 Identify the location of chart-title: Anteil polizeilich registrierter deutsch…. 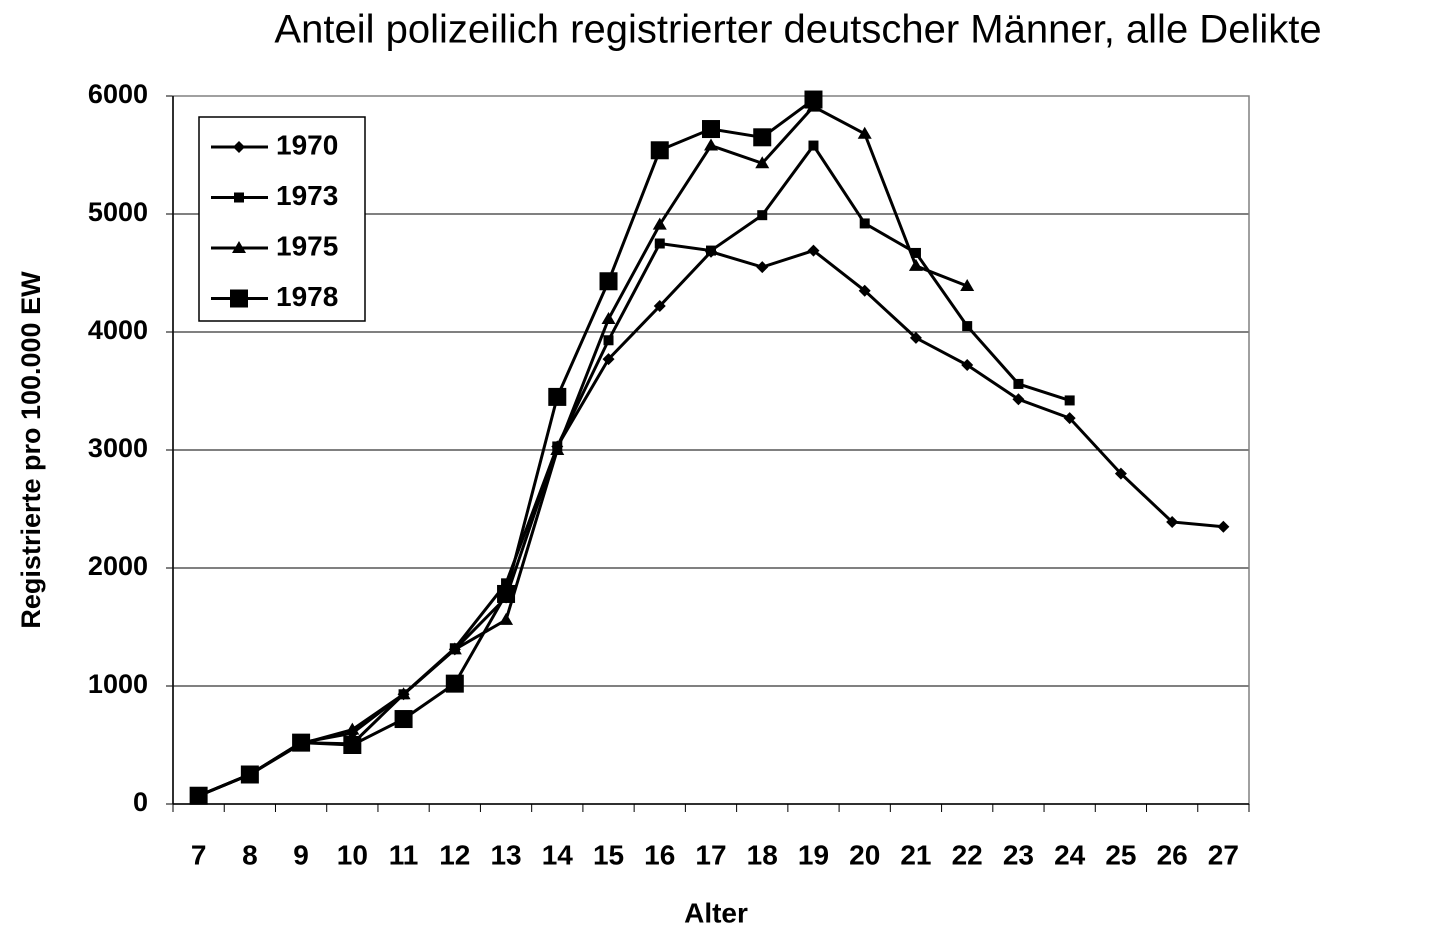
(797, 30).